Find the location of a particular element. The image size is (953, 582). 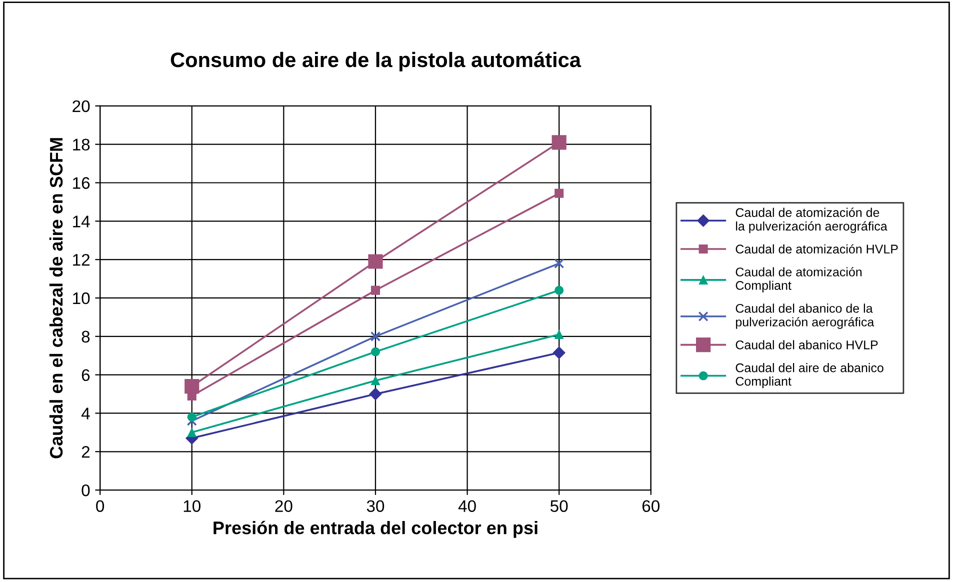

y-axis-title: Caudal en el cabezal de aire en SCFM is located at coordinates (56, 298).